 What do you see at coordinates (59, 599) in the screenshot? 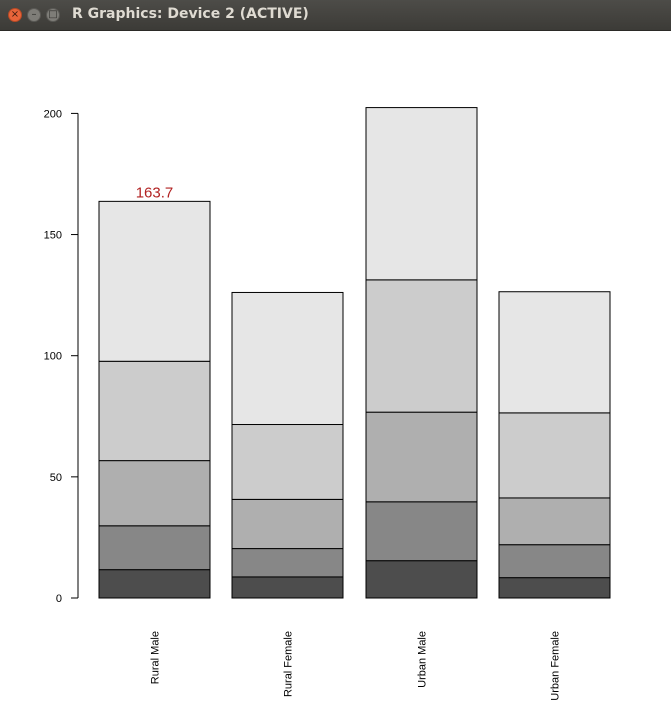
I see `y-tick-label: 0` at bounding box center [59, 599].